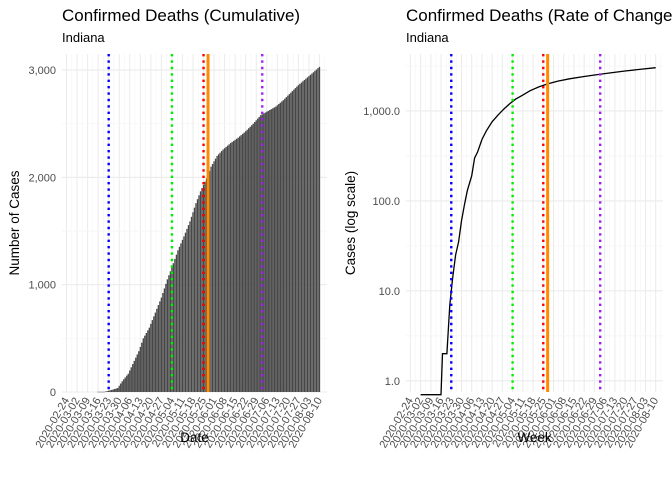  I want to click on chart-1-x-axis-title: Date, so click(194, 437).